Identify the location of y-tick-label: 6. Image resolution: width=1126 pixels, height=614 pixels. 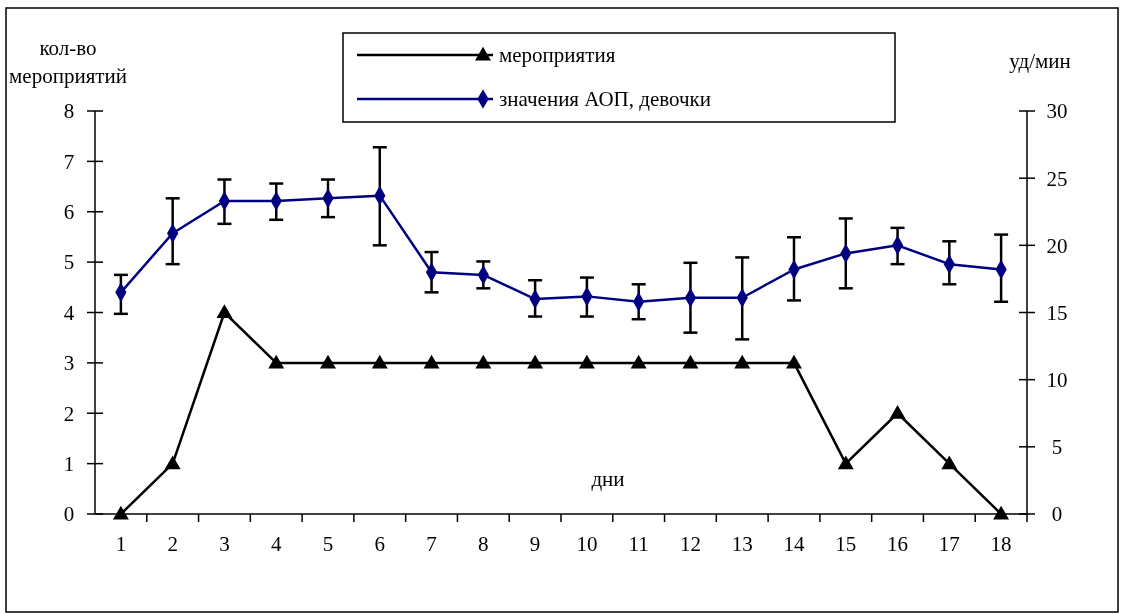
(69, 212).